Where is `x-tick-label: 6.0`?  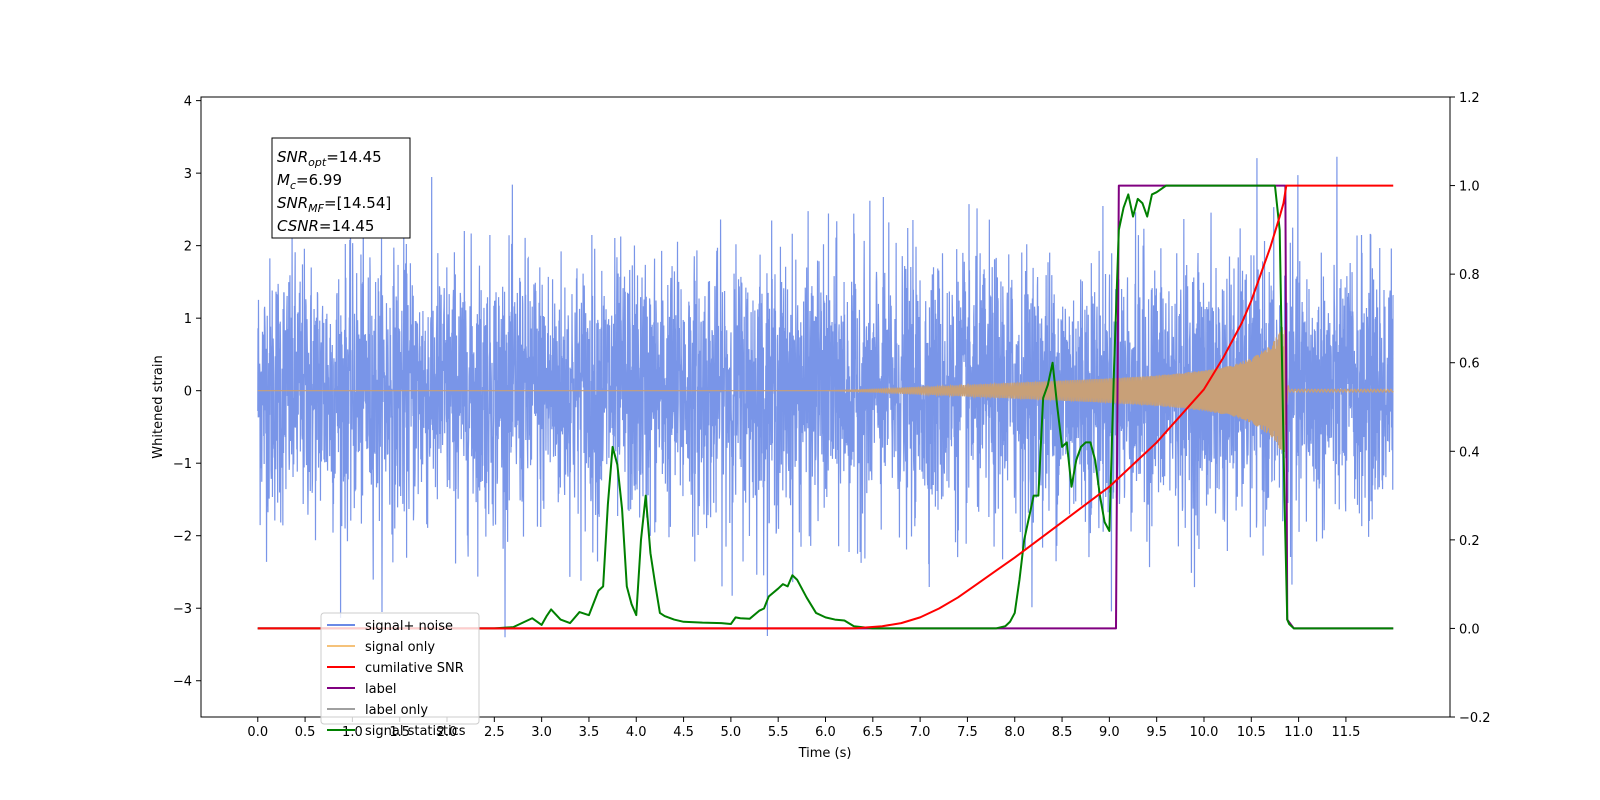 x-tick-label: 6.0 is located at coordinates (825, 732).